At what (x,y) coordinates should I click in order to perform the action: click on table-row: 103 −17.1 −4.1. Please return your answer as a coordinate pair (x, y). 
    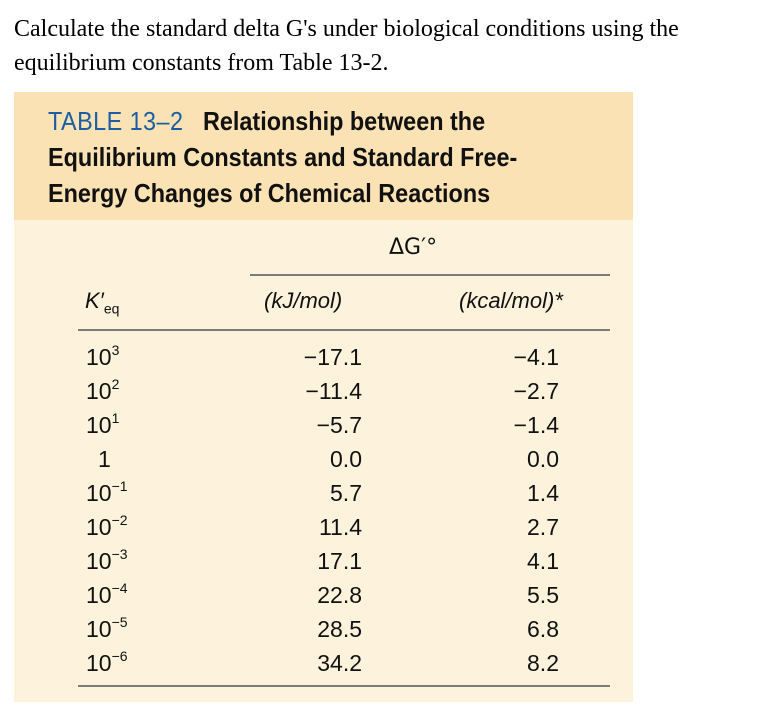
    Looking at the image, I should click on (323, 357).